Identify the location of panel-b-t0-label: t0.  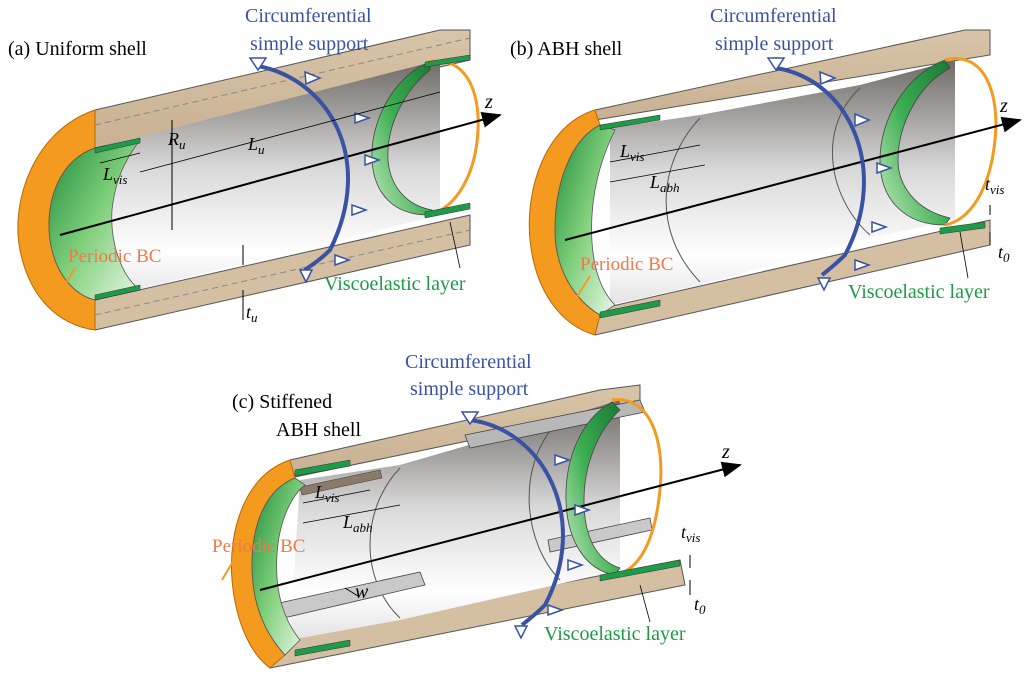
(1004, 253).